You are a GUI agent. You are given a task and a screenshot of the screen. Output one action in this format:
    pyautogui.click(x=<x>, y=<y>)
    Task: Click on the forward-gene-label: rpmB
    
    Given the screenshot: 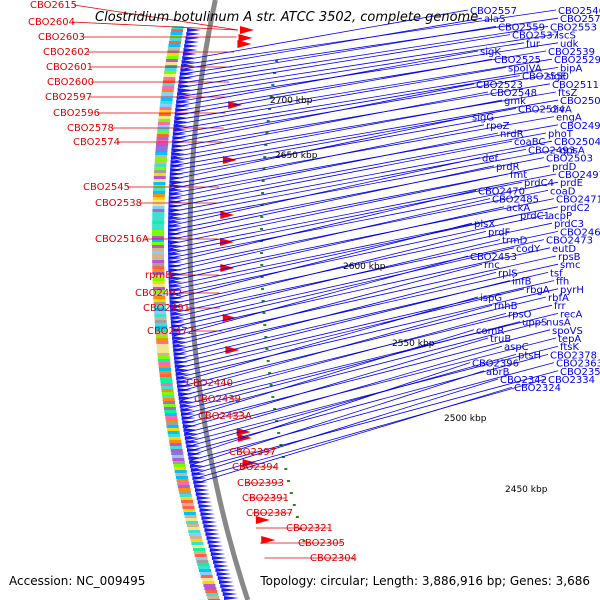 What is the action you would take?
    pyautogui.click(x=158, y=275)
    